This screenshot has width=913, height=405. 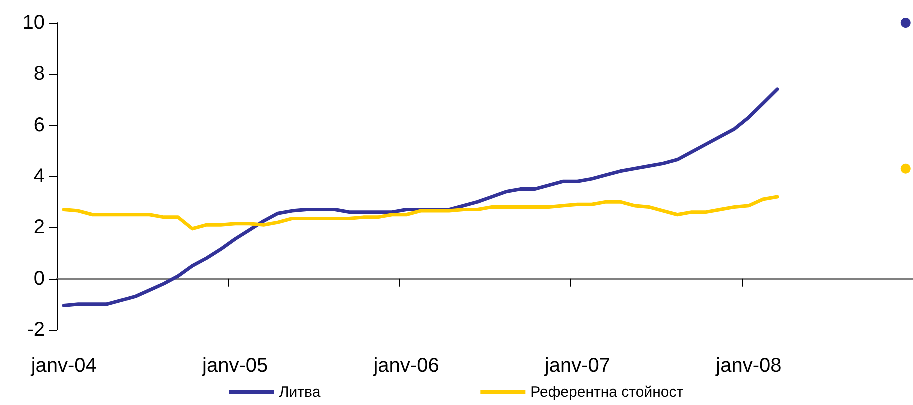 What do you see at coordinates (39, 227) in the screenshot?
I see `y-tick-label: 2` at bounding box center [39, 227].